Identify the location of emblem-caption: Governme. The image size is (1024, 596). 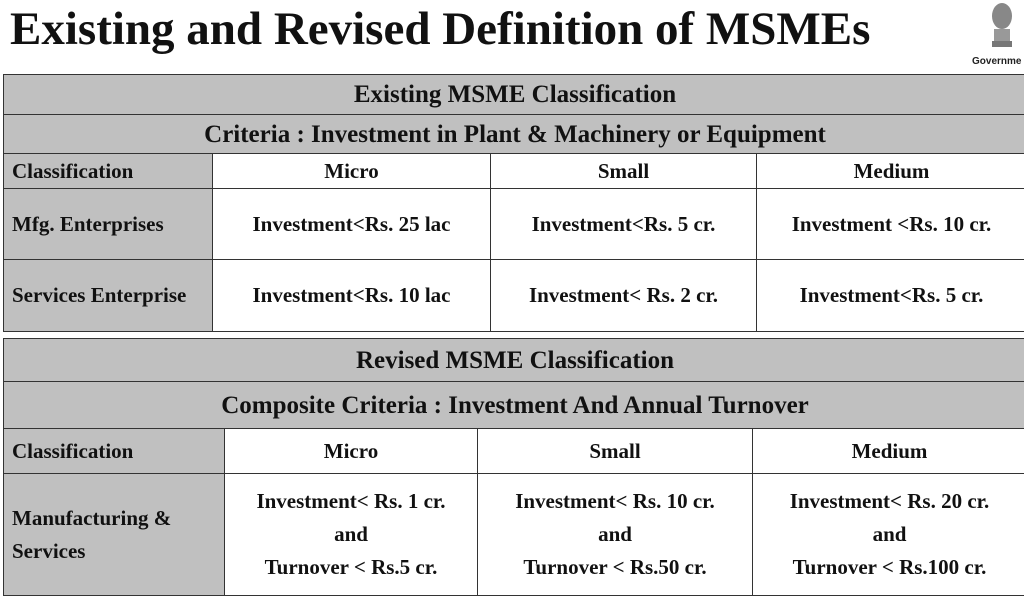
(996, 62).